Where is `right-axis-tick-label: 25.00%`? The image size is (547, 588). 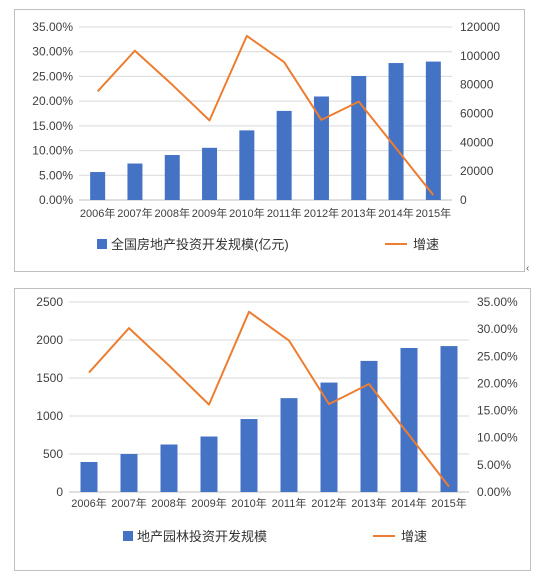
right-axis-tick-label: 25.00% is located at coordinates (497, 356).